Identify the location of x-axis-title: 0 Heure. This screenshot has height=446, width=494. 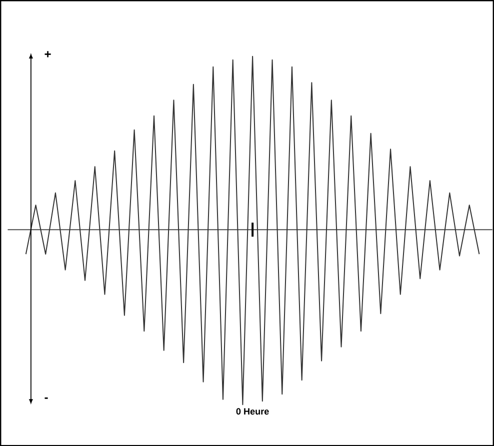
(252, 411).